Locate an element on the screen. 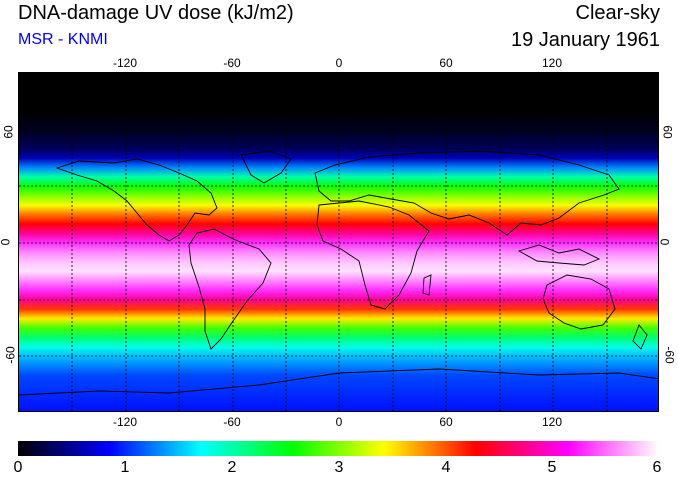 Image resolution: width=678 pixels, height=480 pixels. lon-tick-top: -120 is located at coordinates (125, 63).